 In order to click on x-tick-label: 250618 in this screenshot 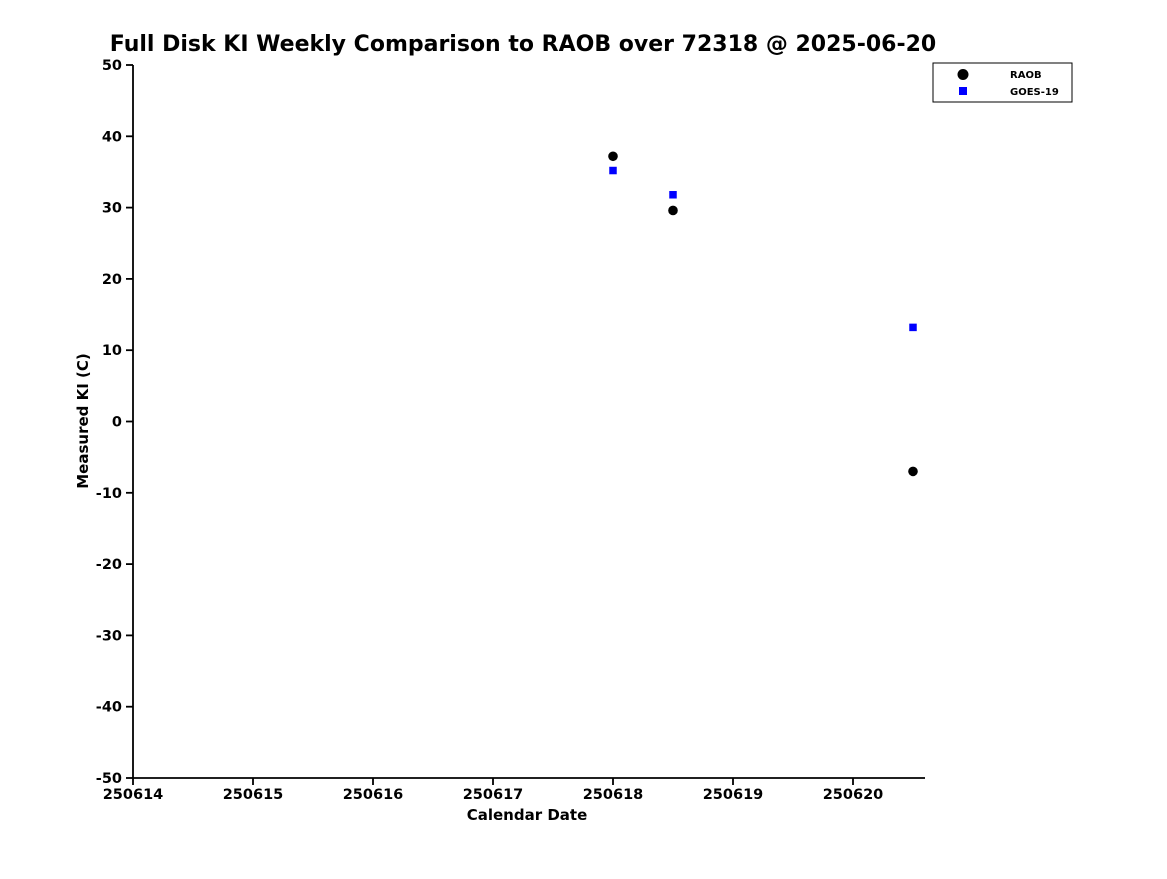, I will do `click(613, 795)`.